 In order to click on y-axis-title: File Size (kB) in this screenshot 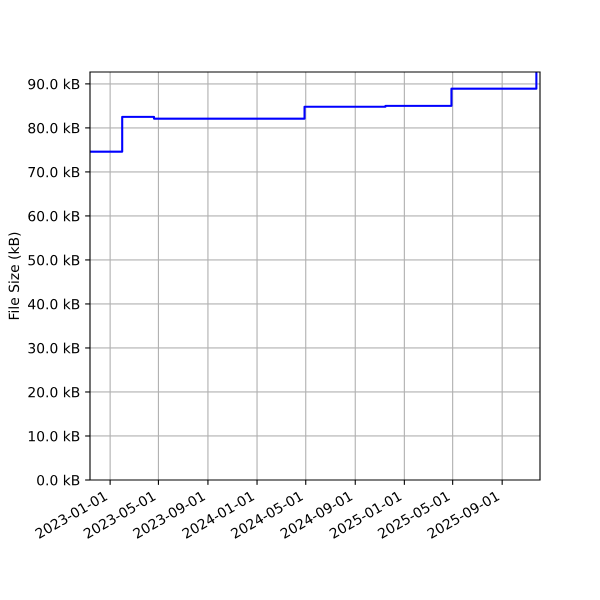, I will do `click(14, 276)`.